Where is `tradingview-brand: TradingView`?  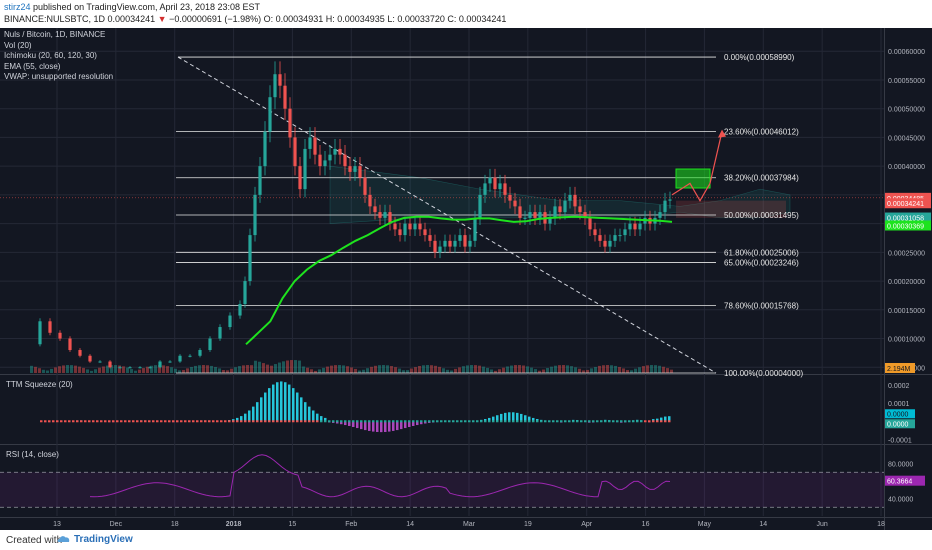
tradingview-brand: TradingView is located at coordinates (103, 539).